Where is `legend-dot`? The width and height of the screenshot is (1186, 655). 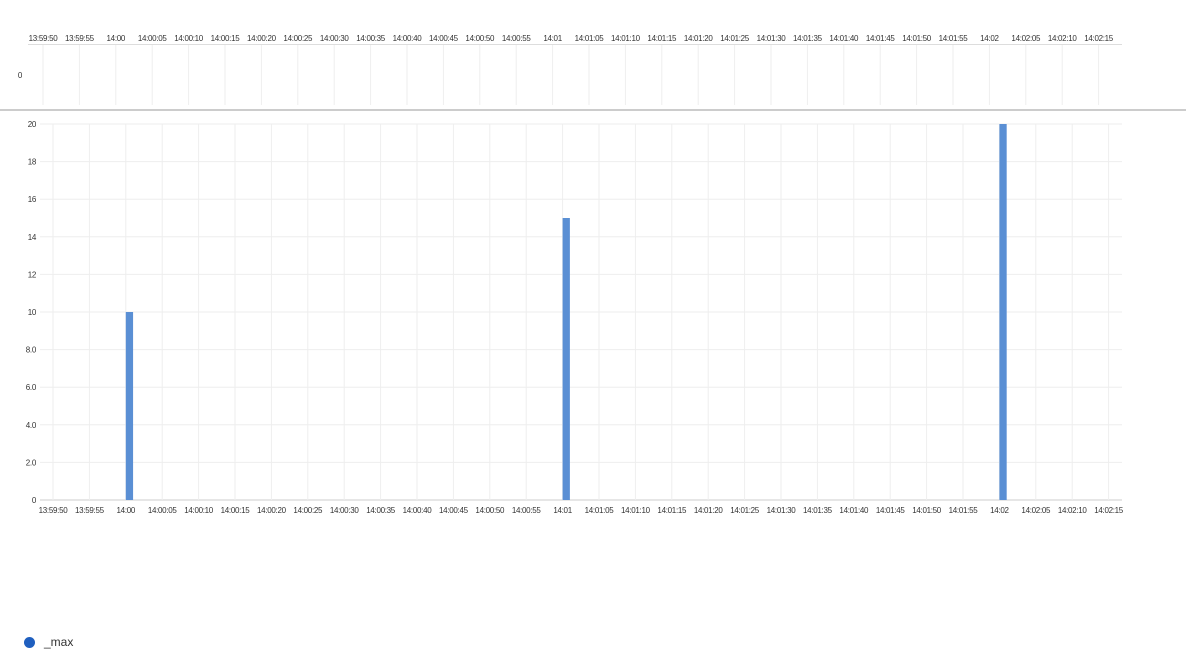 legend-dot is located at coordinates (29, 642).